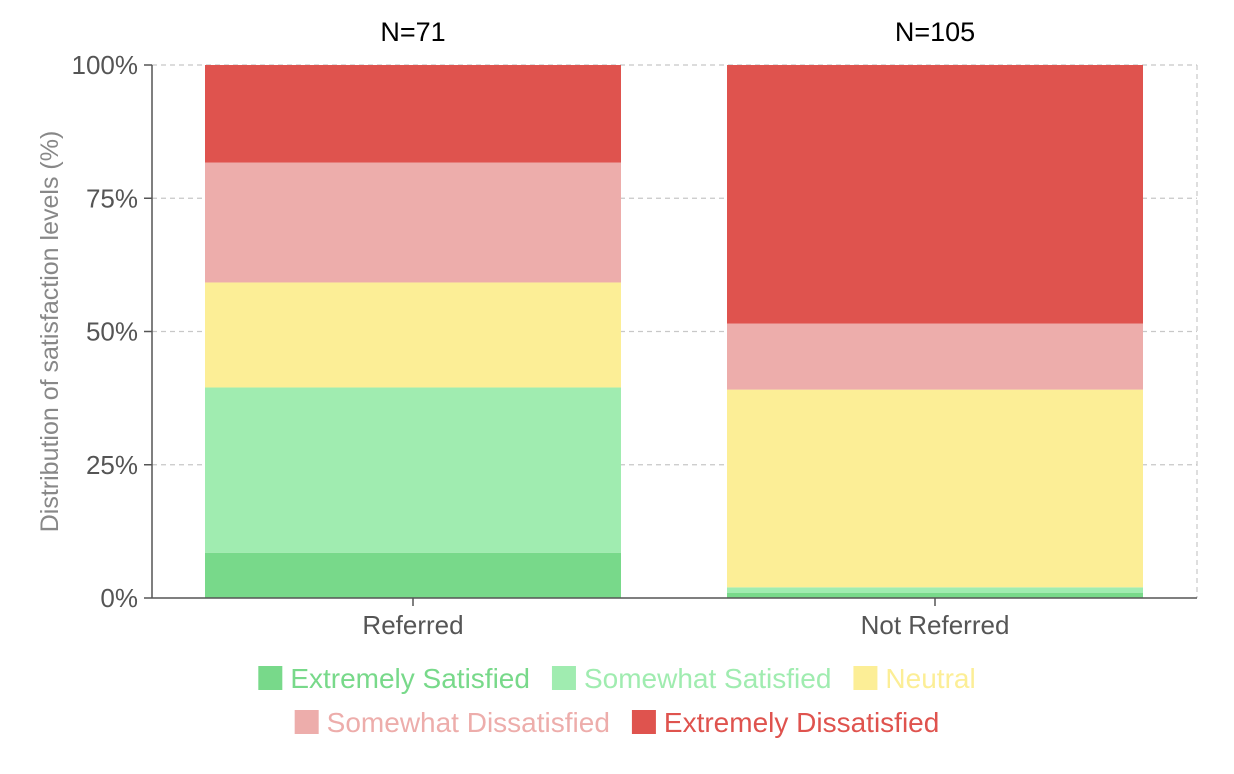 The image size is (1234, 774). I want to click on y-tick-label-0: 0%, so click(119, 598).